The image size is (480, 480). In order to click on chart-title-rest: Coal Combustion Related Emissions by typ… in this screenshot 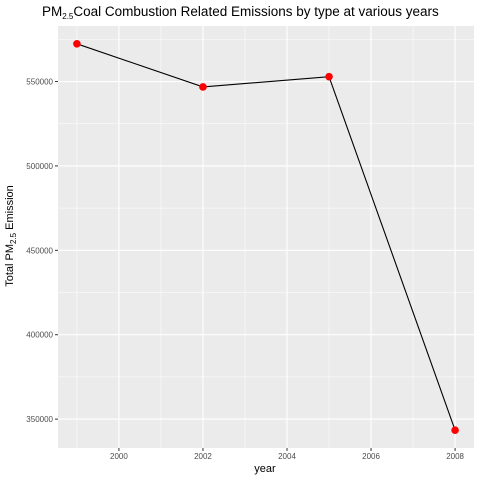, I will do `click(256, 11)`.